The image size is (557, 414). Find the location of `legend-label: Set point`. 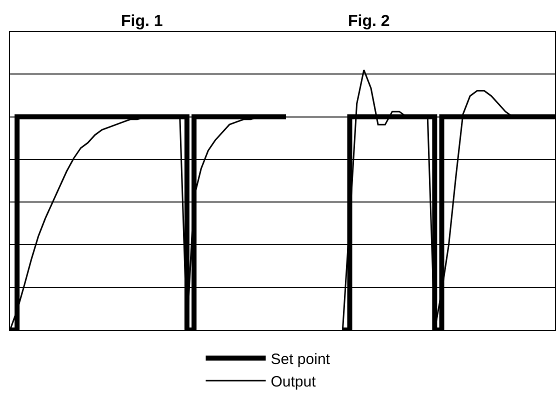

legend-label: Set point is located at coordinates (300, 359).